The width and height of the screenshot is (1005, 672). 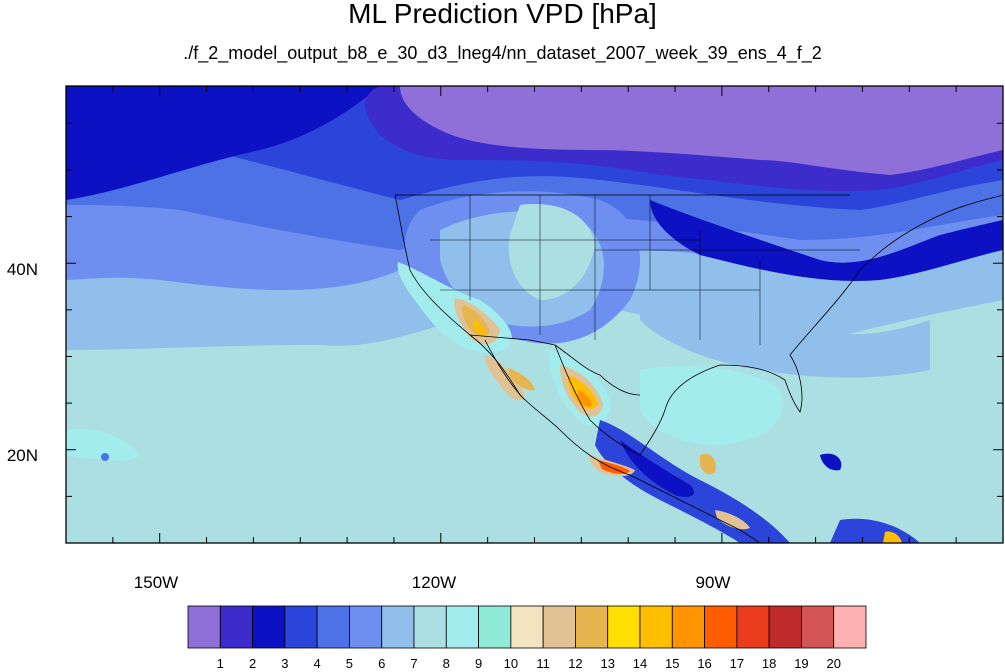 What do you see at coordinates (645, 270) in the screenshot?
I see `state-borders` at bounding box center [645, 270].